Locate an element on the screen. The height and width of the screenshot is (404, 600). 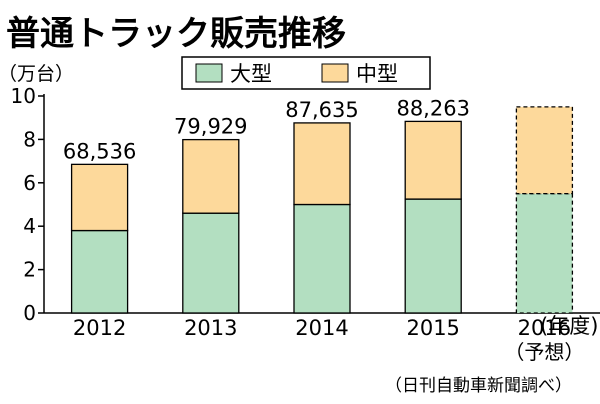
y-tick-label: 2 is located at coordinates (29, 270).